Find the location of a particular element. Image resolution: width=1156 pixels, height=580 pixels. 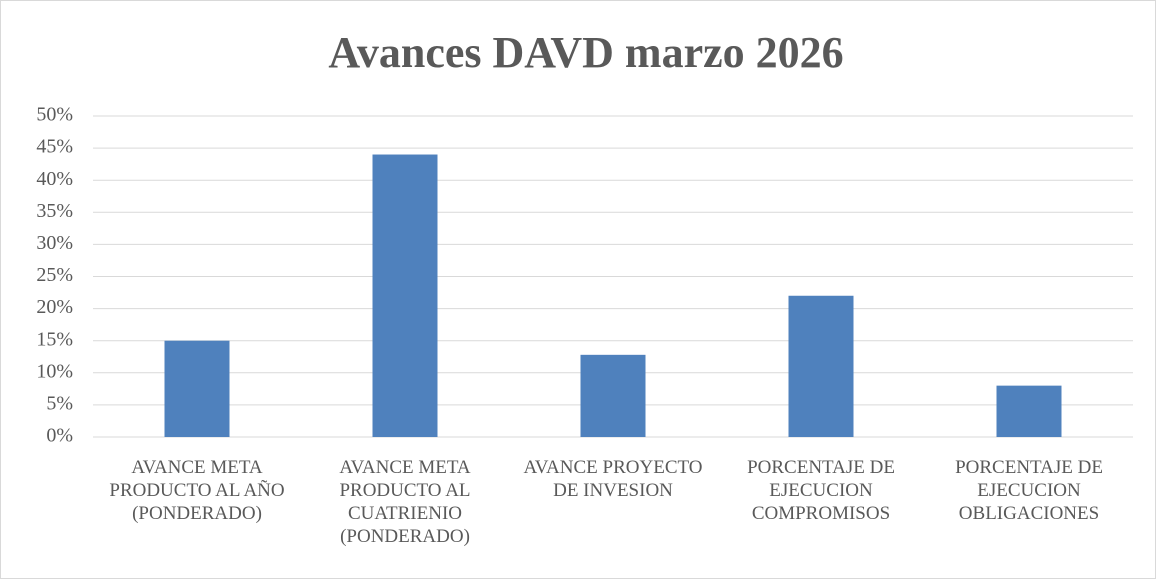

chart-title: Avances DAVD marzo 2026 is located at coordinates (585, 52).